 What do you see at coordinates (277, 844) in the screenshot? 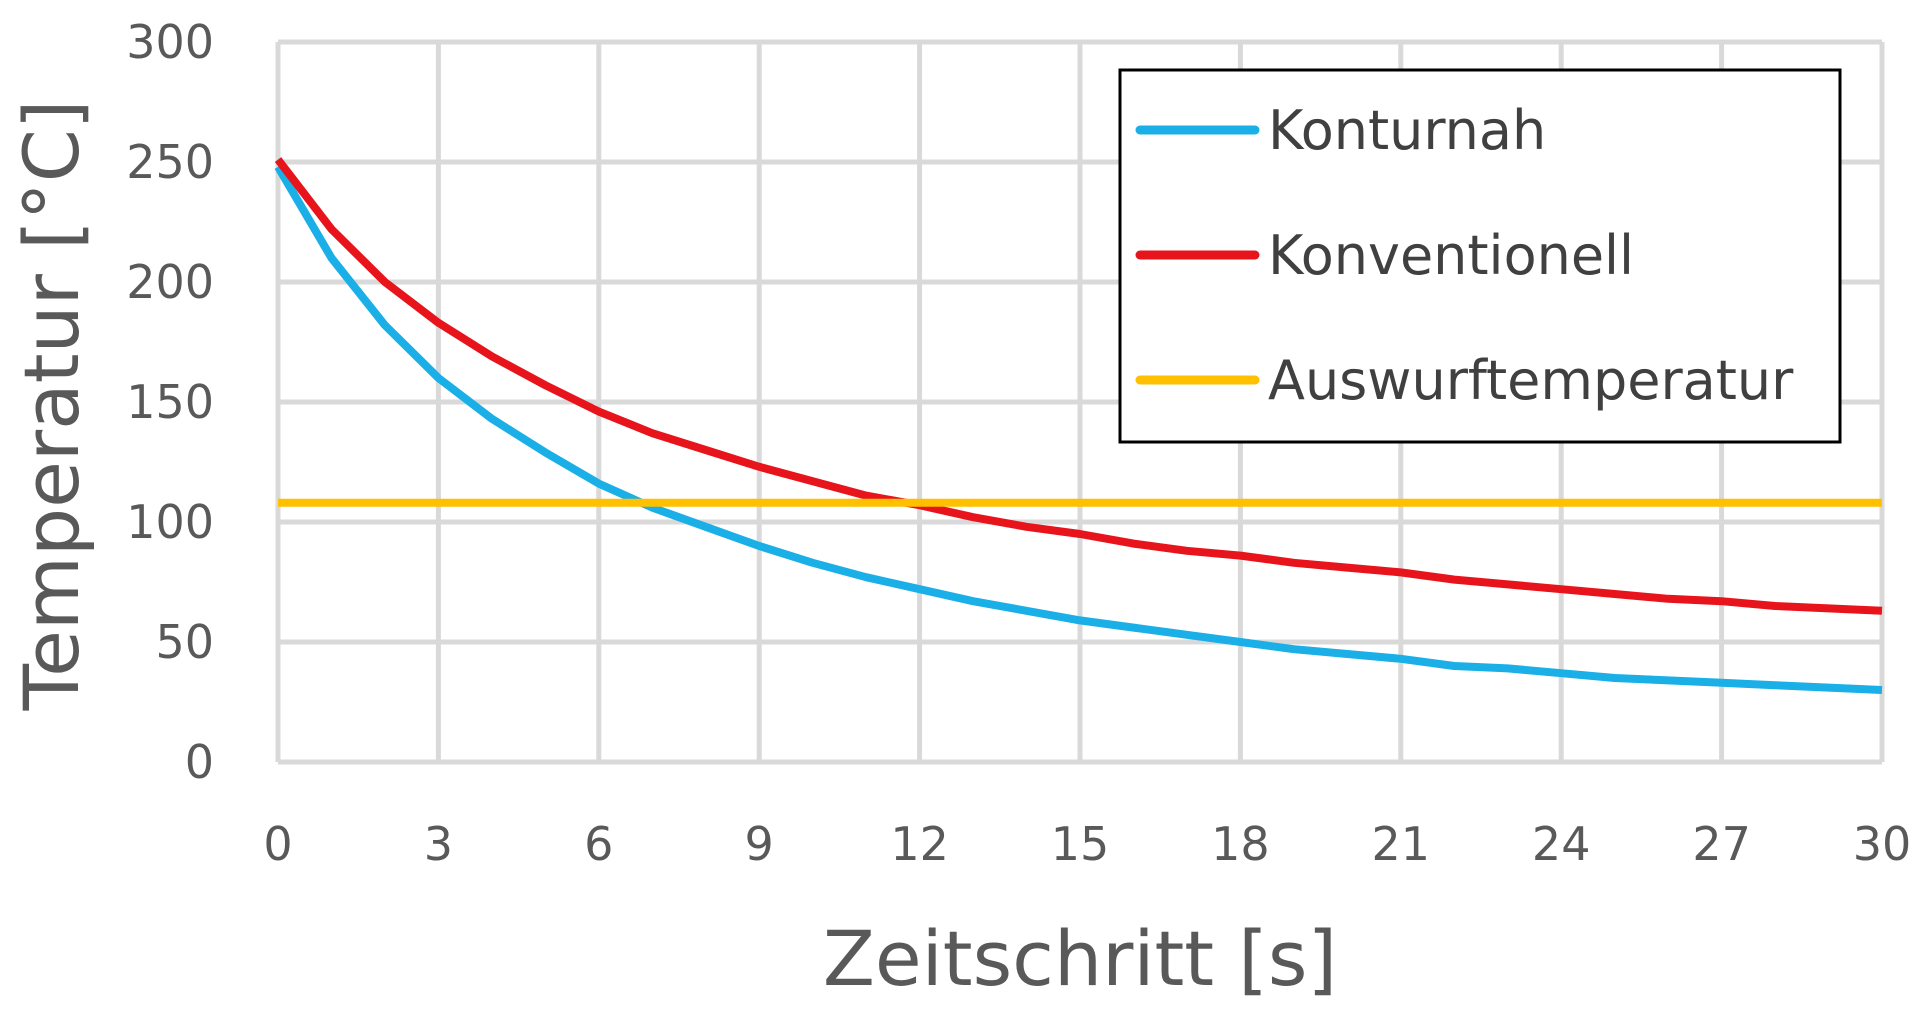
I see `x-tick-label: 0` at bounding box center [277, 844].